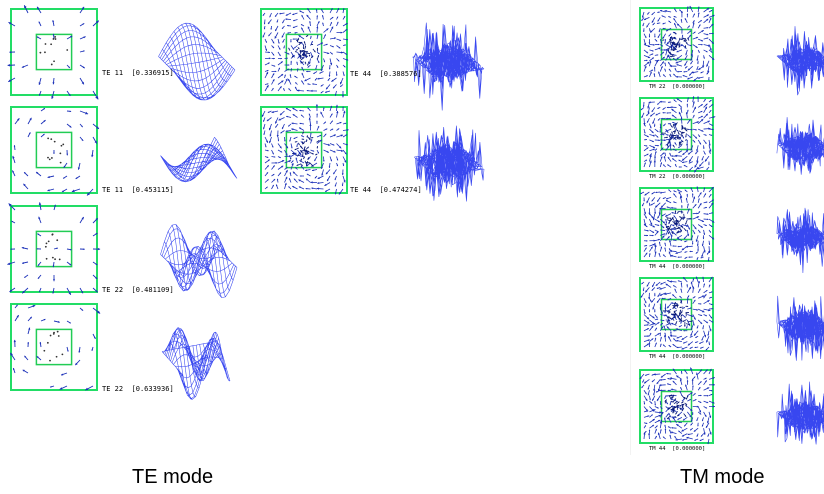  Describe the element at coordinates (122, 350) in the screenshot. I see `te-mode-cell: TE 22 [0.633936]` at that location.